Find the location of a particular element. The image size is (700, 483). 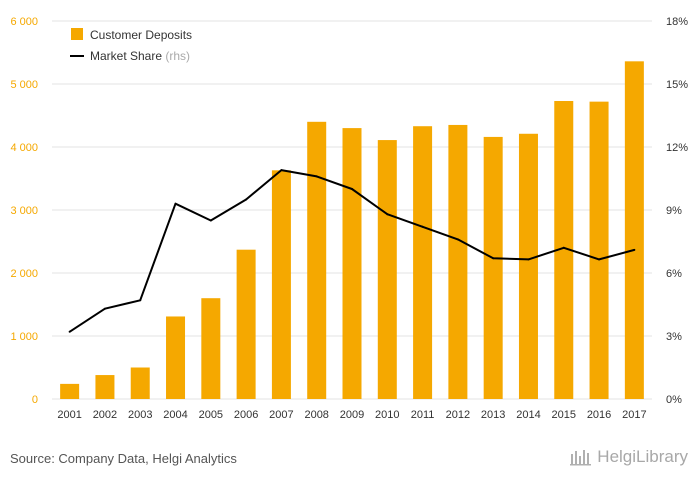

logo-text: HelgiLibrary is located at coordinates (642, 456).